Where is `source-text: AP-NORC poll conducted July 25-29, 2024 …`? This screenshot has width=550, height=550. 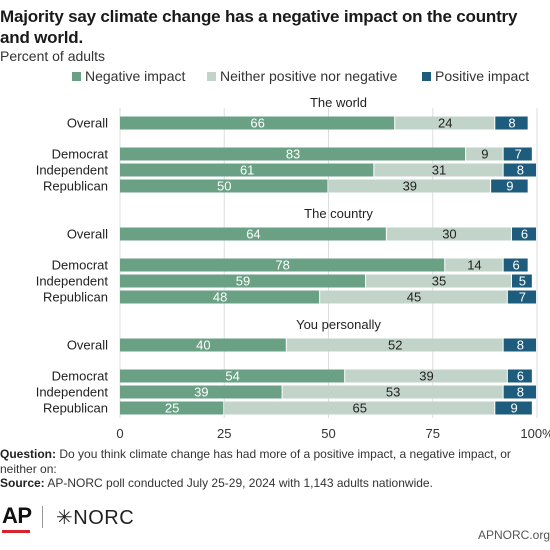
source-text: AP-NORC poll conducted July 25-29, 2024 … is located at coordinates (240, 483).